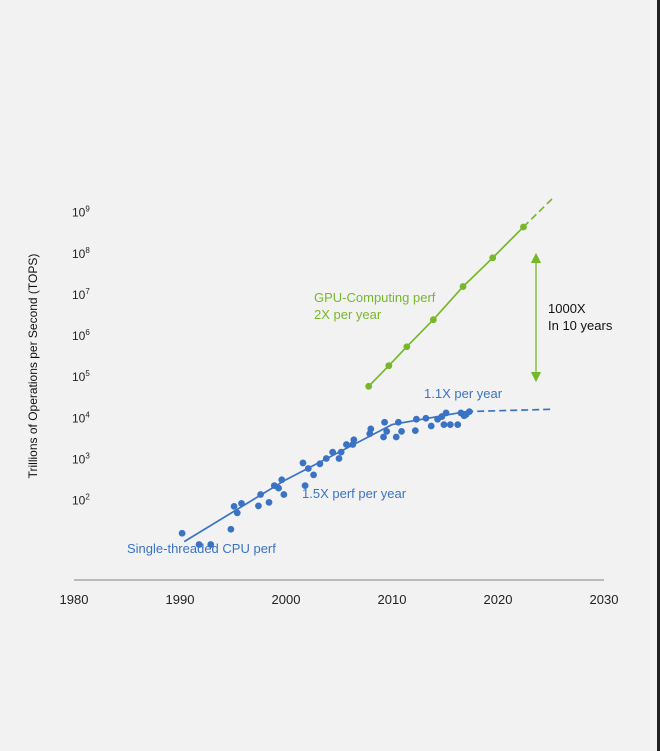 This screenshot has width=660, height=751. Describe the element at coordinates (375, 297) in the screenshot. I see `gpu-label-title: GPU-Computing perf` at that location.